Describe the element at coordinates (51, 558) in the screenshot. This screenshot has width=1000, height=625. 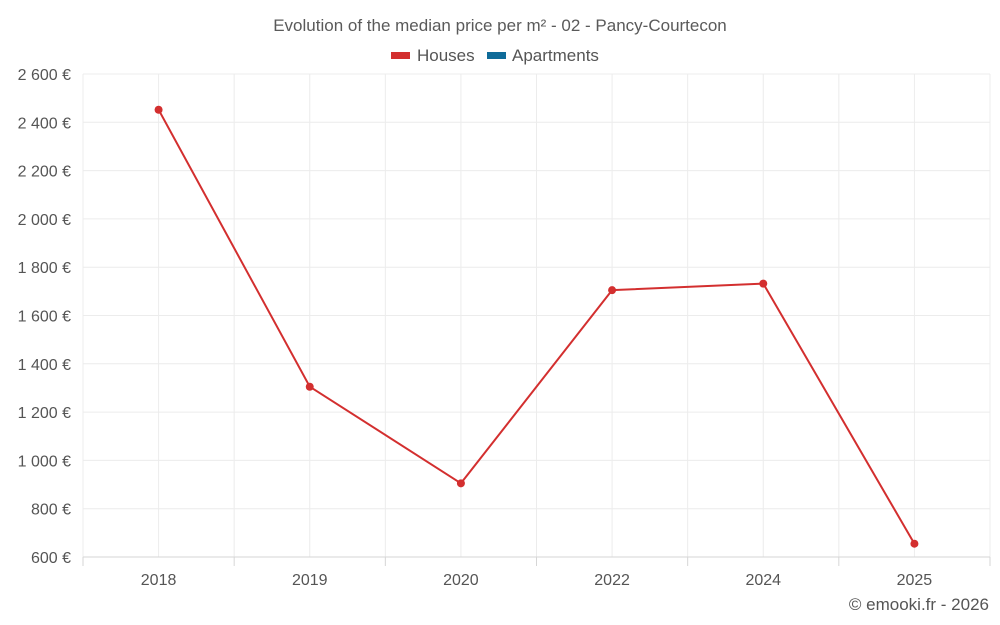
I see `y-tick-label: 600 €` at that location.